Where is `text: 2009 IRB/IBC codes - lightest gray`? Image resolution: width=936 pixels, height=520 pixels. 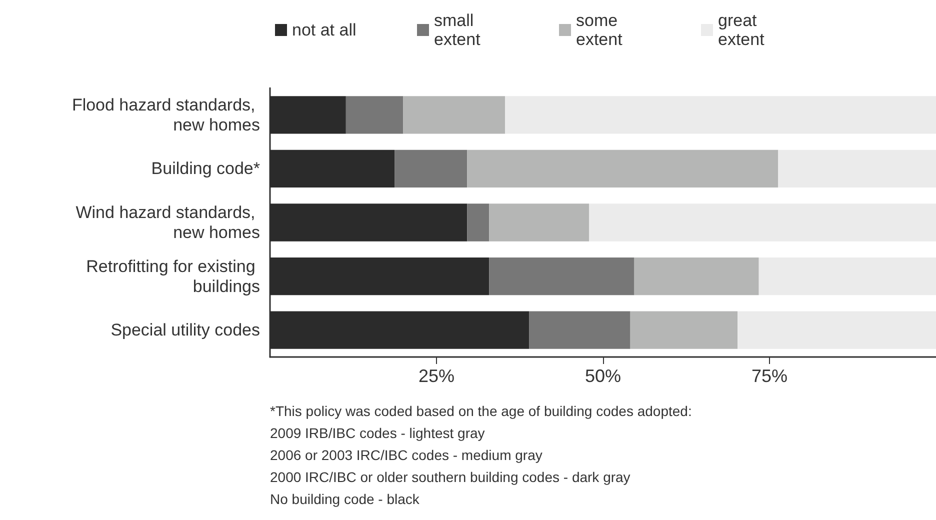
text: 2009 IRB/IBC codes - lightest gray is located at coordinates (377, 433).